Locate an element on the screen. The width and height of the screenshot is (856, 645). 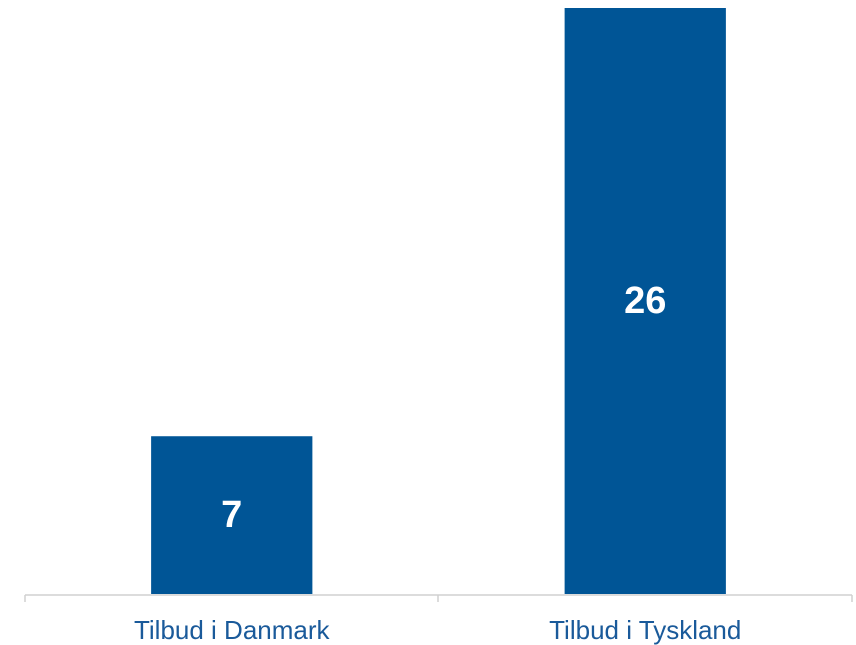
data-label: 26 is located at coordinates (645, 301).